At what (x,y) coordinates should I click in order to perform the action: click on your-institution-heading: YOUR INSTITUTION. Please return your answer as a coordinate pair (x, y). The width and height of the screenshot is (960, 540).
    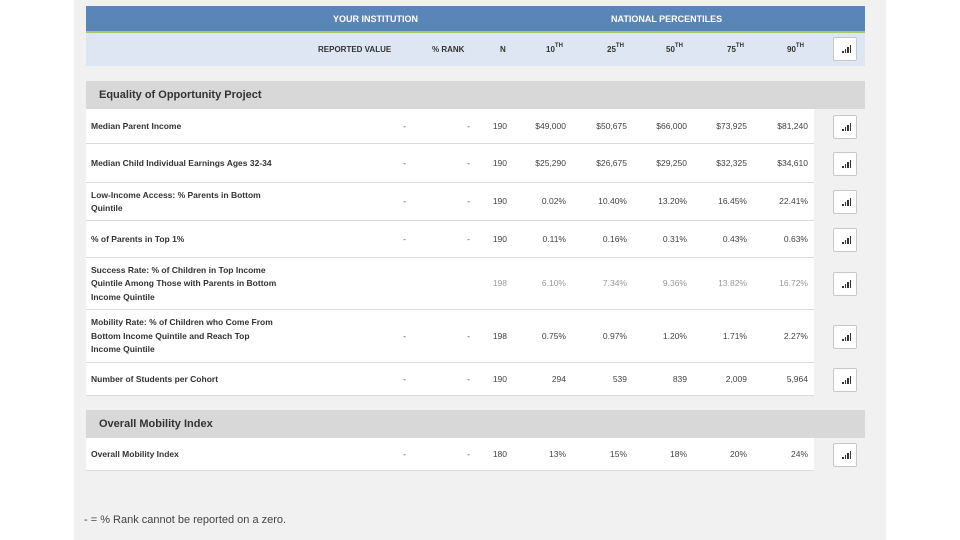
    Looking at the image, I should click on (375, 19).